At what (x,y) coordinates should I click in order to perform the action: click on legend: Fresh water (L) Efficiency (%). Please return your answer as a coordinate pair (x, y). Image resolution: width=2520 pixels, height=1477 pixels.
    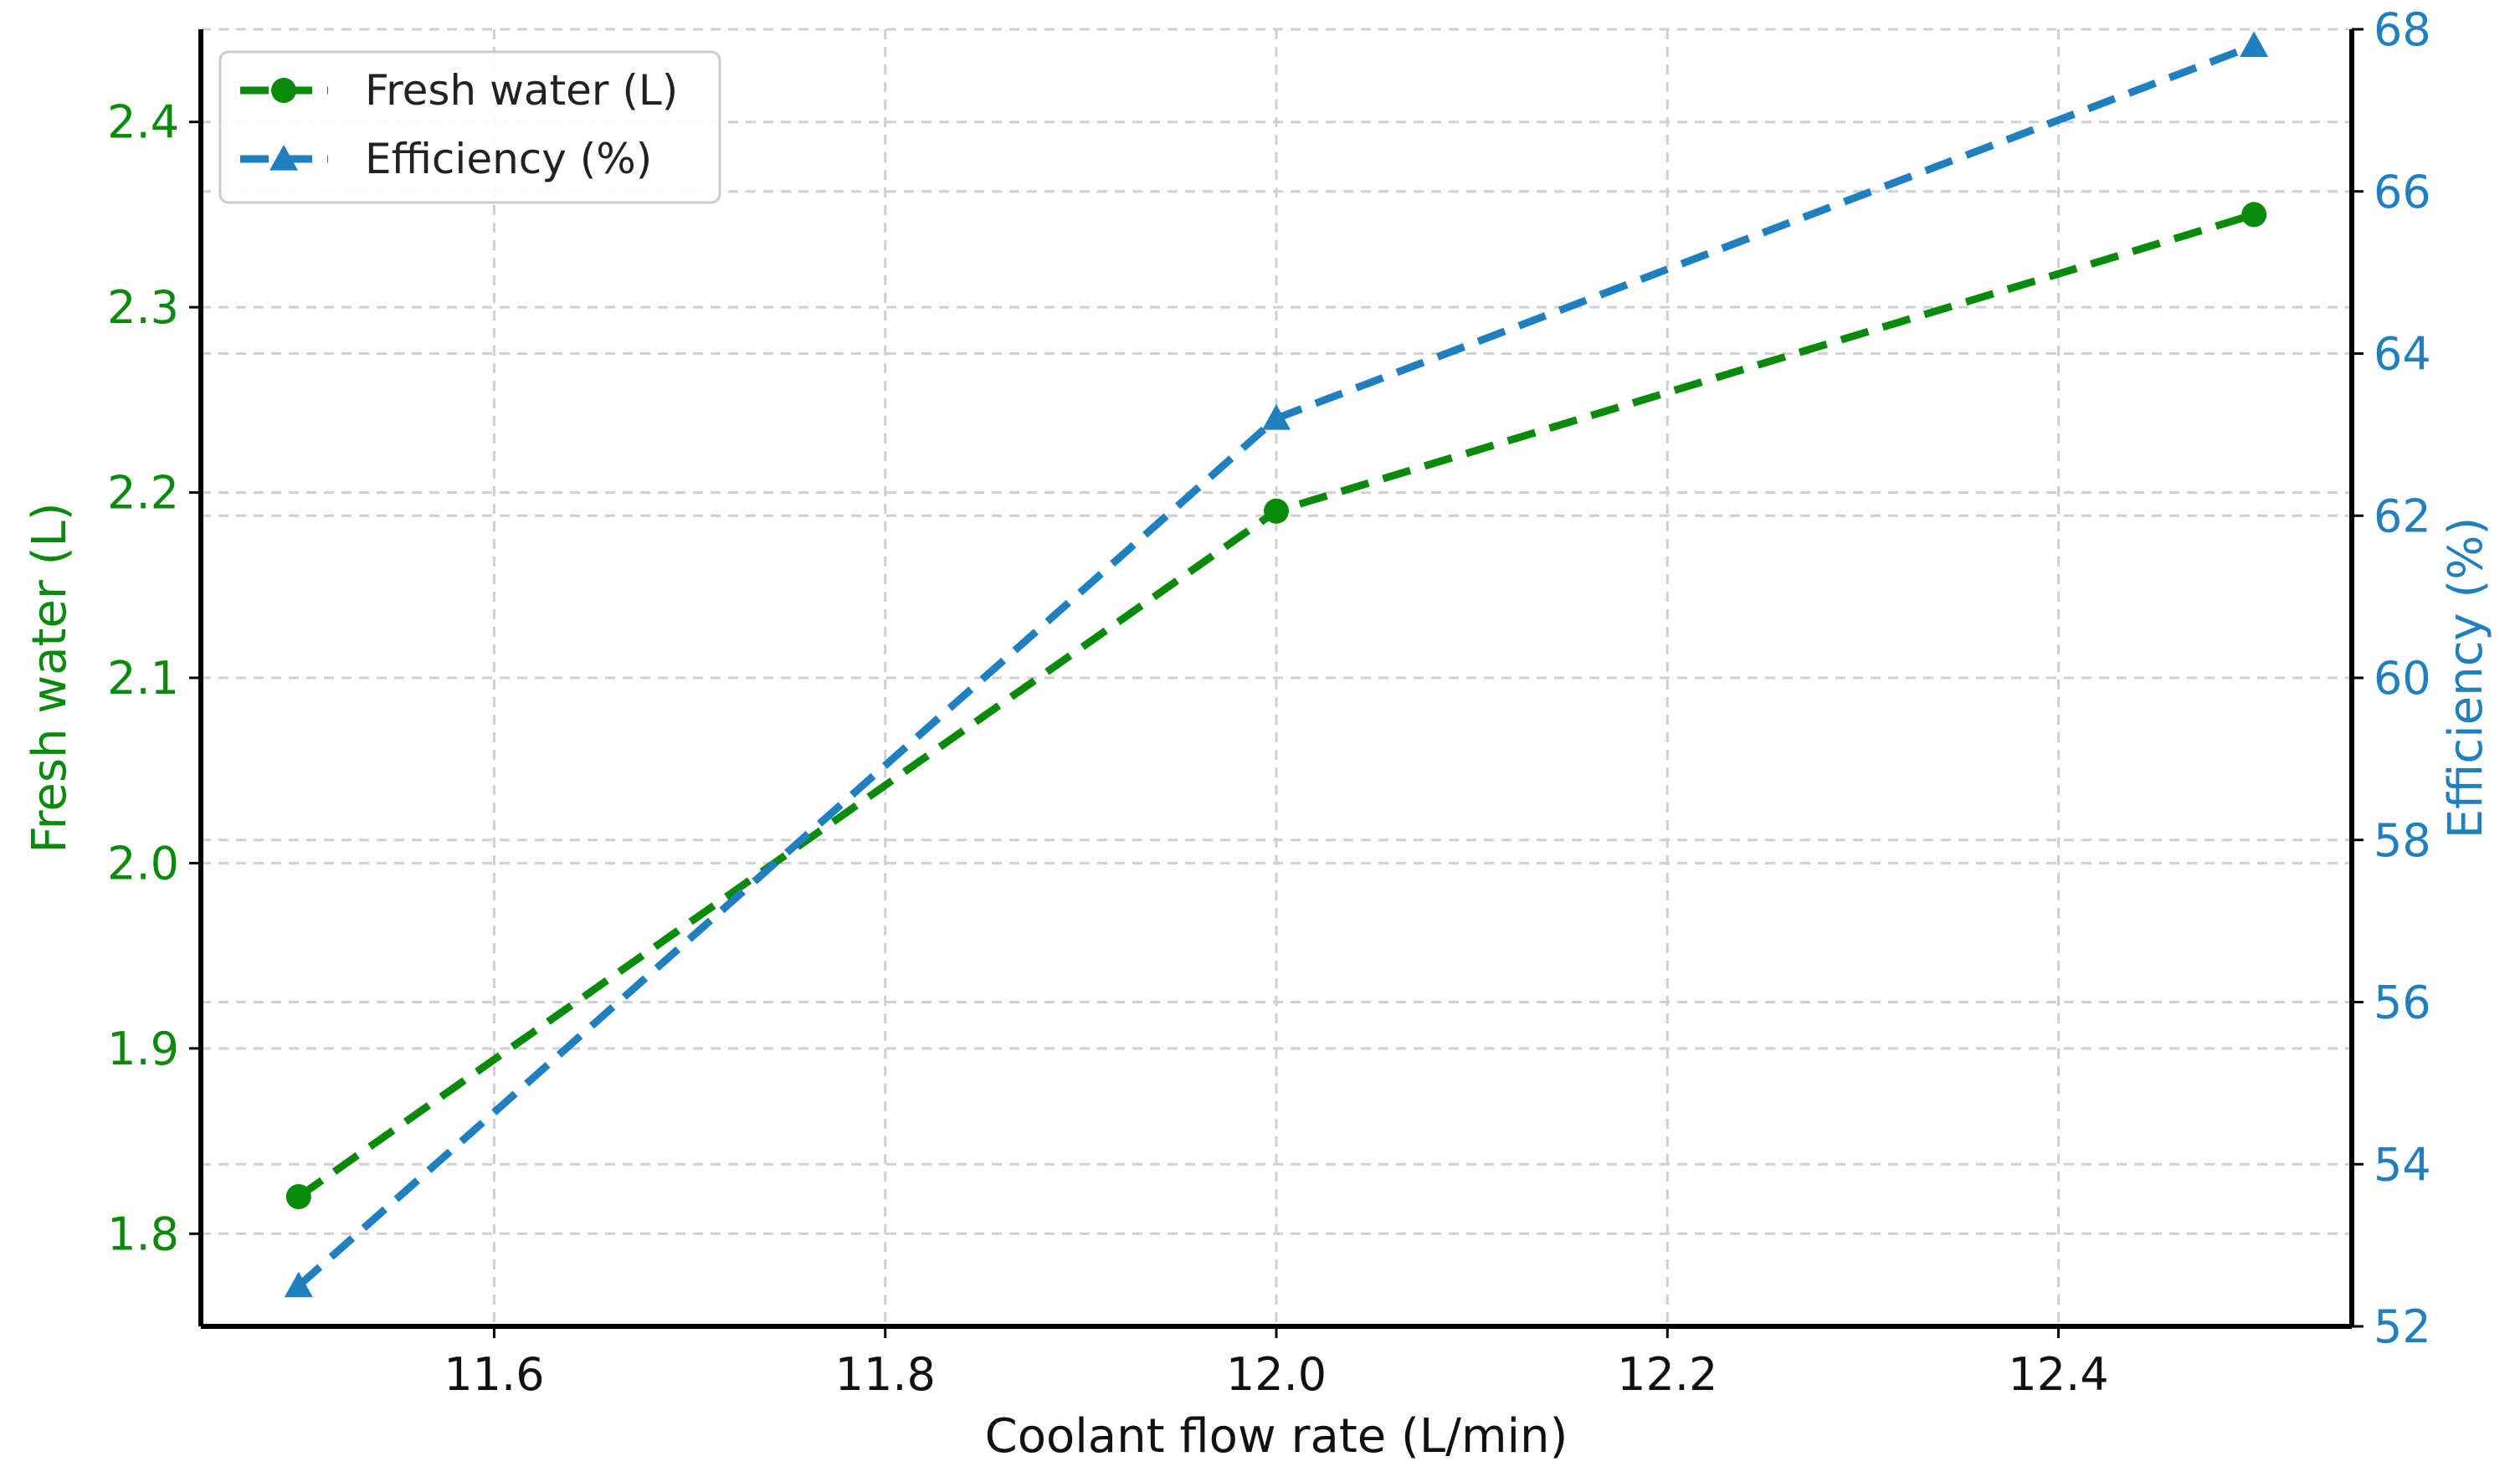
    Looking at the image, I should click on (469, 127).